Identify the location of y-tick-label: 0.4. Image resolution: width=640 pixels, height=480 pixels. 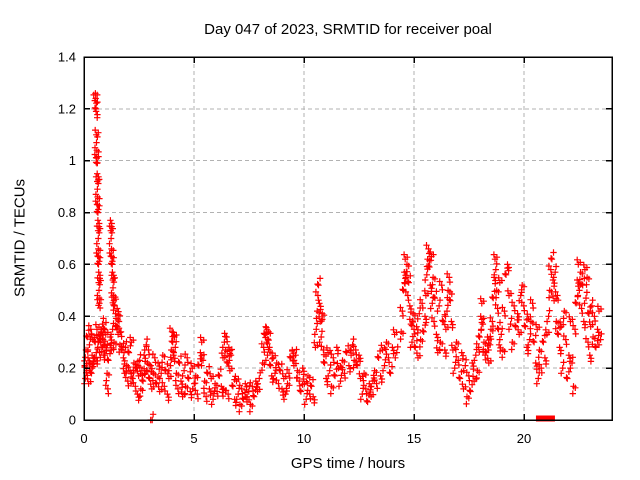
(67, 316).